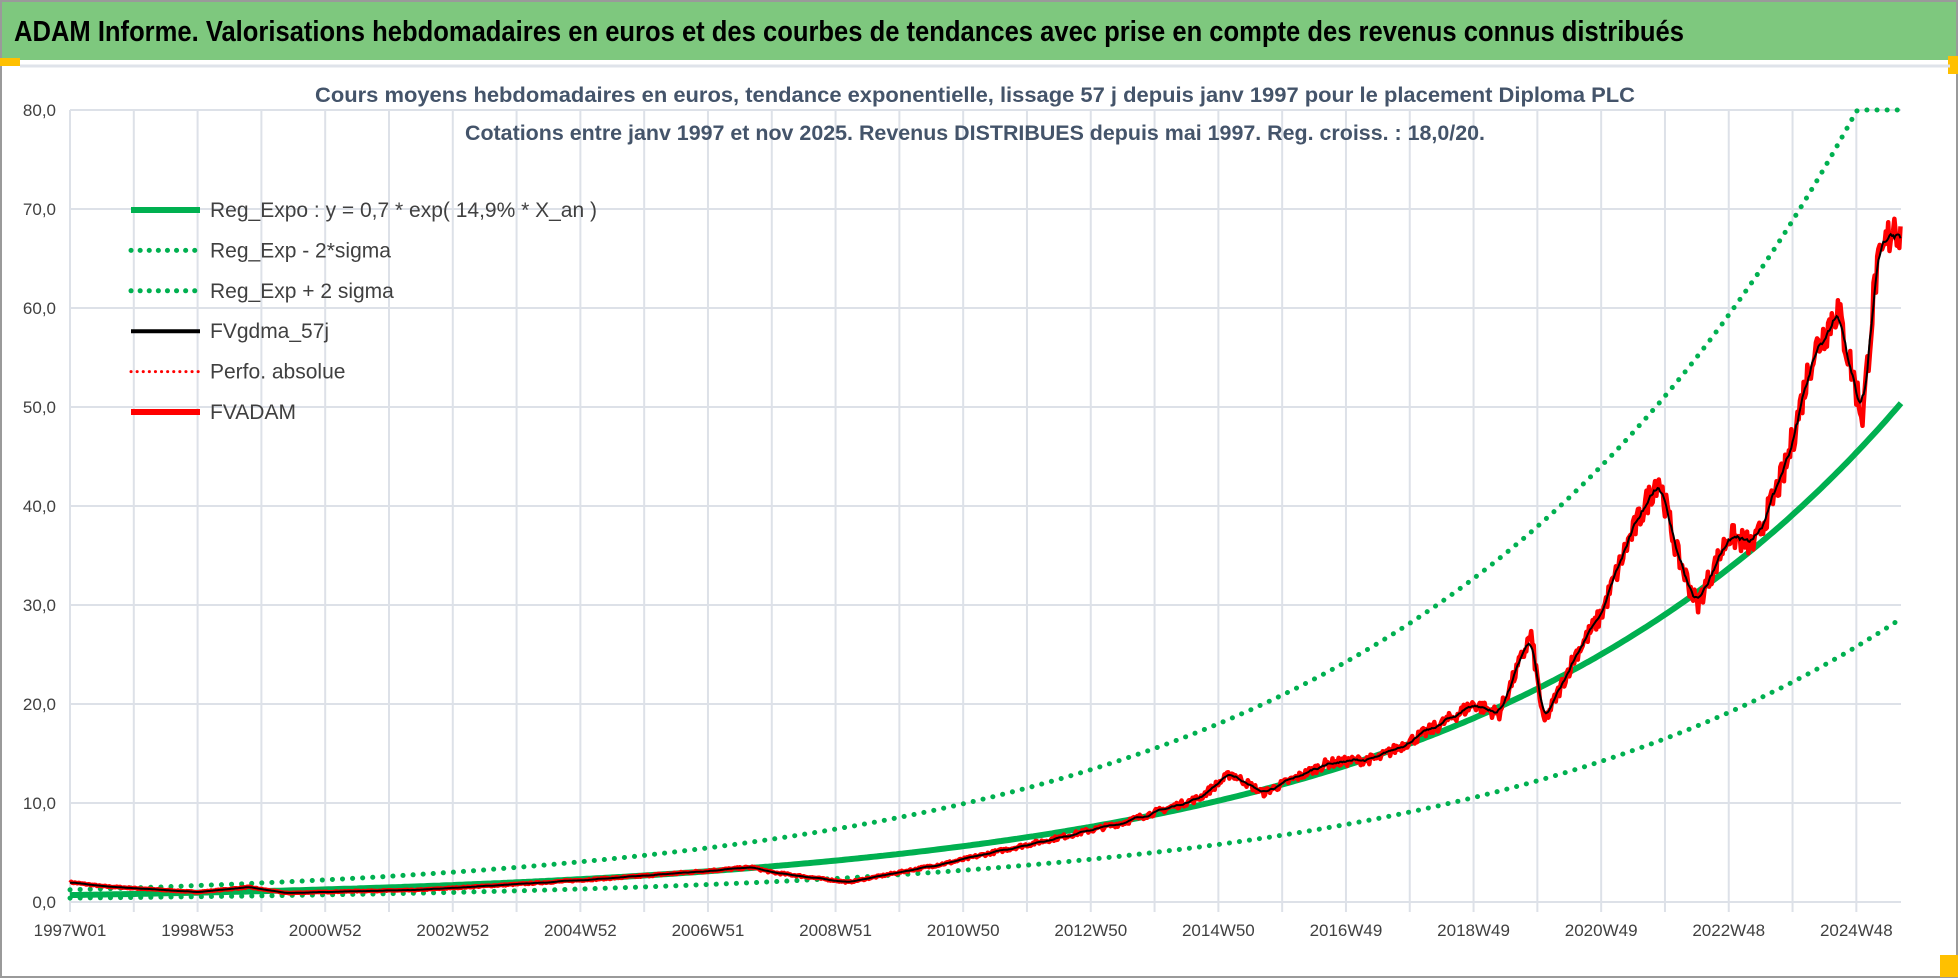 Image resolution: width=1958 pixels, height=978 pixels. I want to click on y-tick-label: 30,0, so click(39, 605).